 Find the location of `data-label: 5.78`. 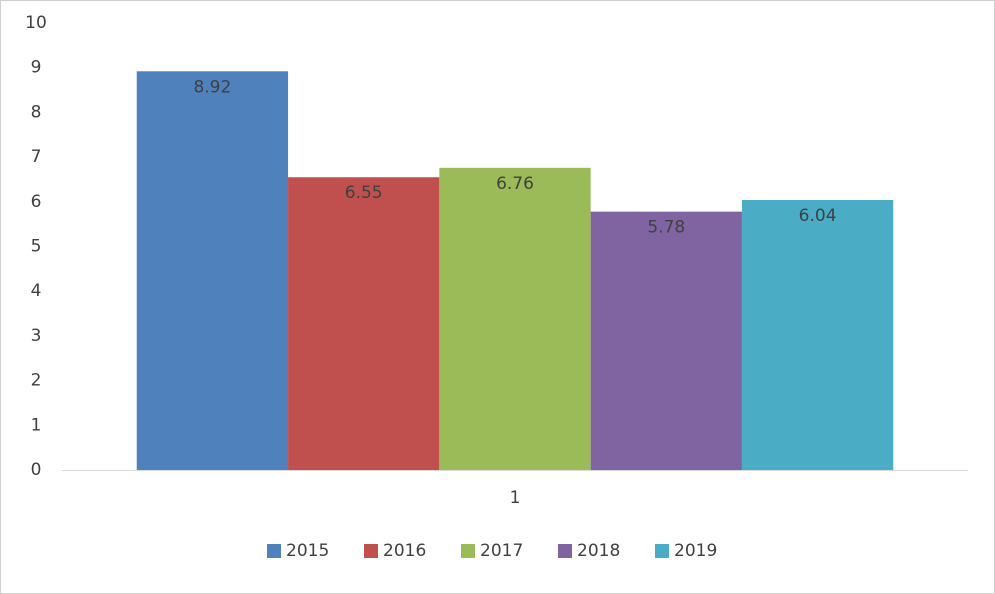

data-label: 5.78 is located at coordinates (666, 228).